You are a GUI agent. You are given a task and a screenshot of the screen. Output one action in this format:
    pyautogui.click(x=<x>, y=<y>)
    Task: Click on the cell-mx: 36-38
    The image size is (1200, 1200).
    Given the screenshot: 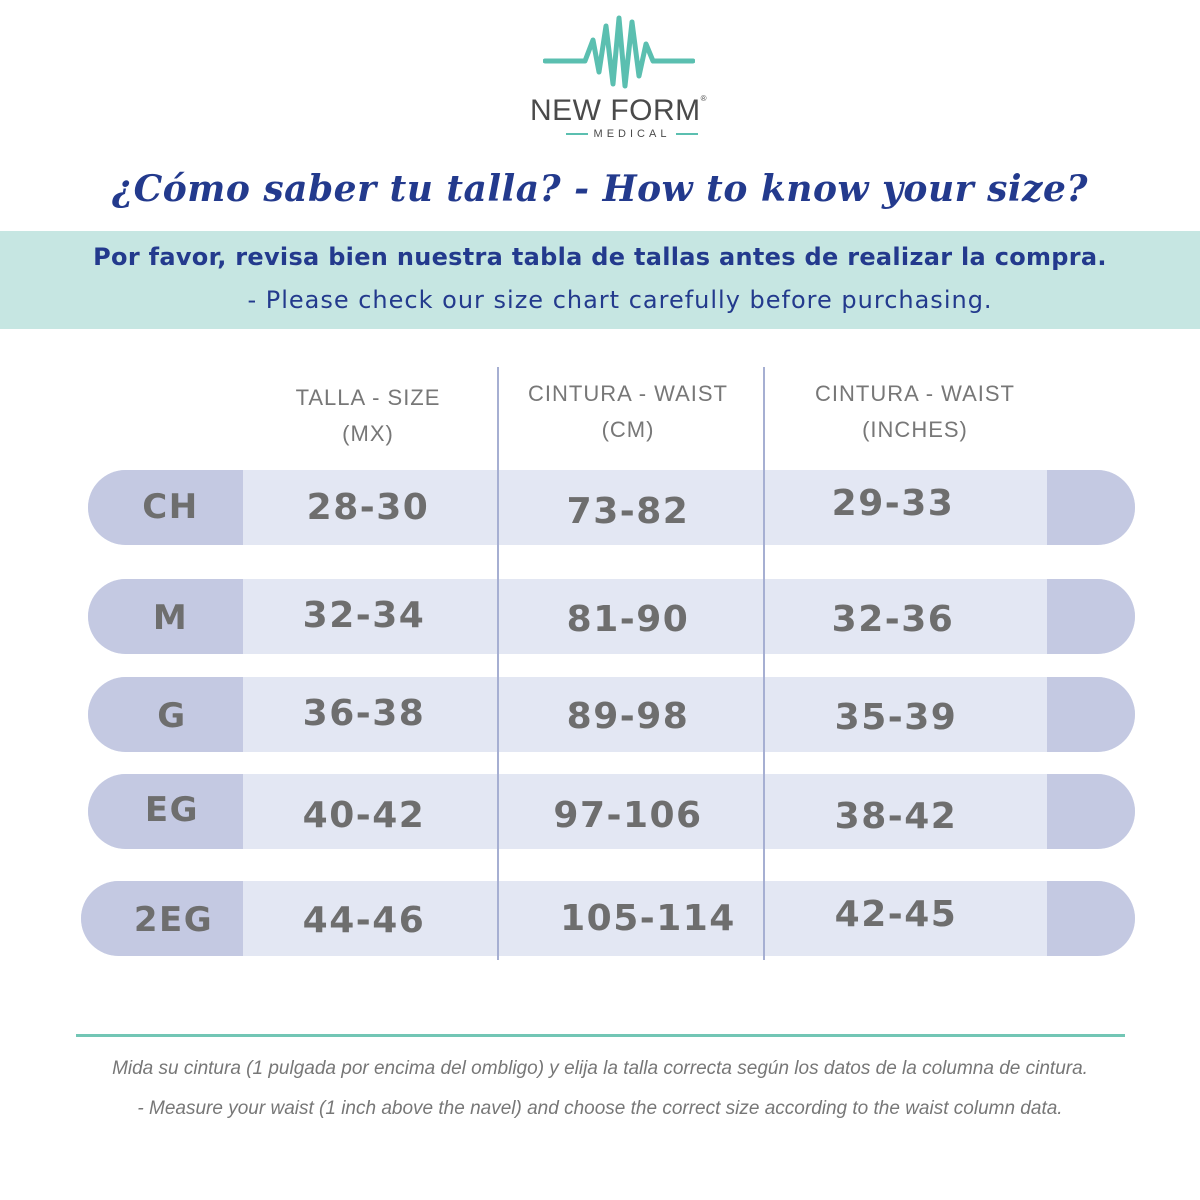 What is the action you would take?
    pyautogui.click(x=364, y=713)
    